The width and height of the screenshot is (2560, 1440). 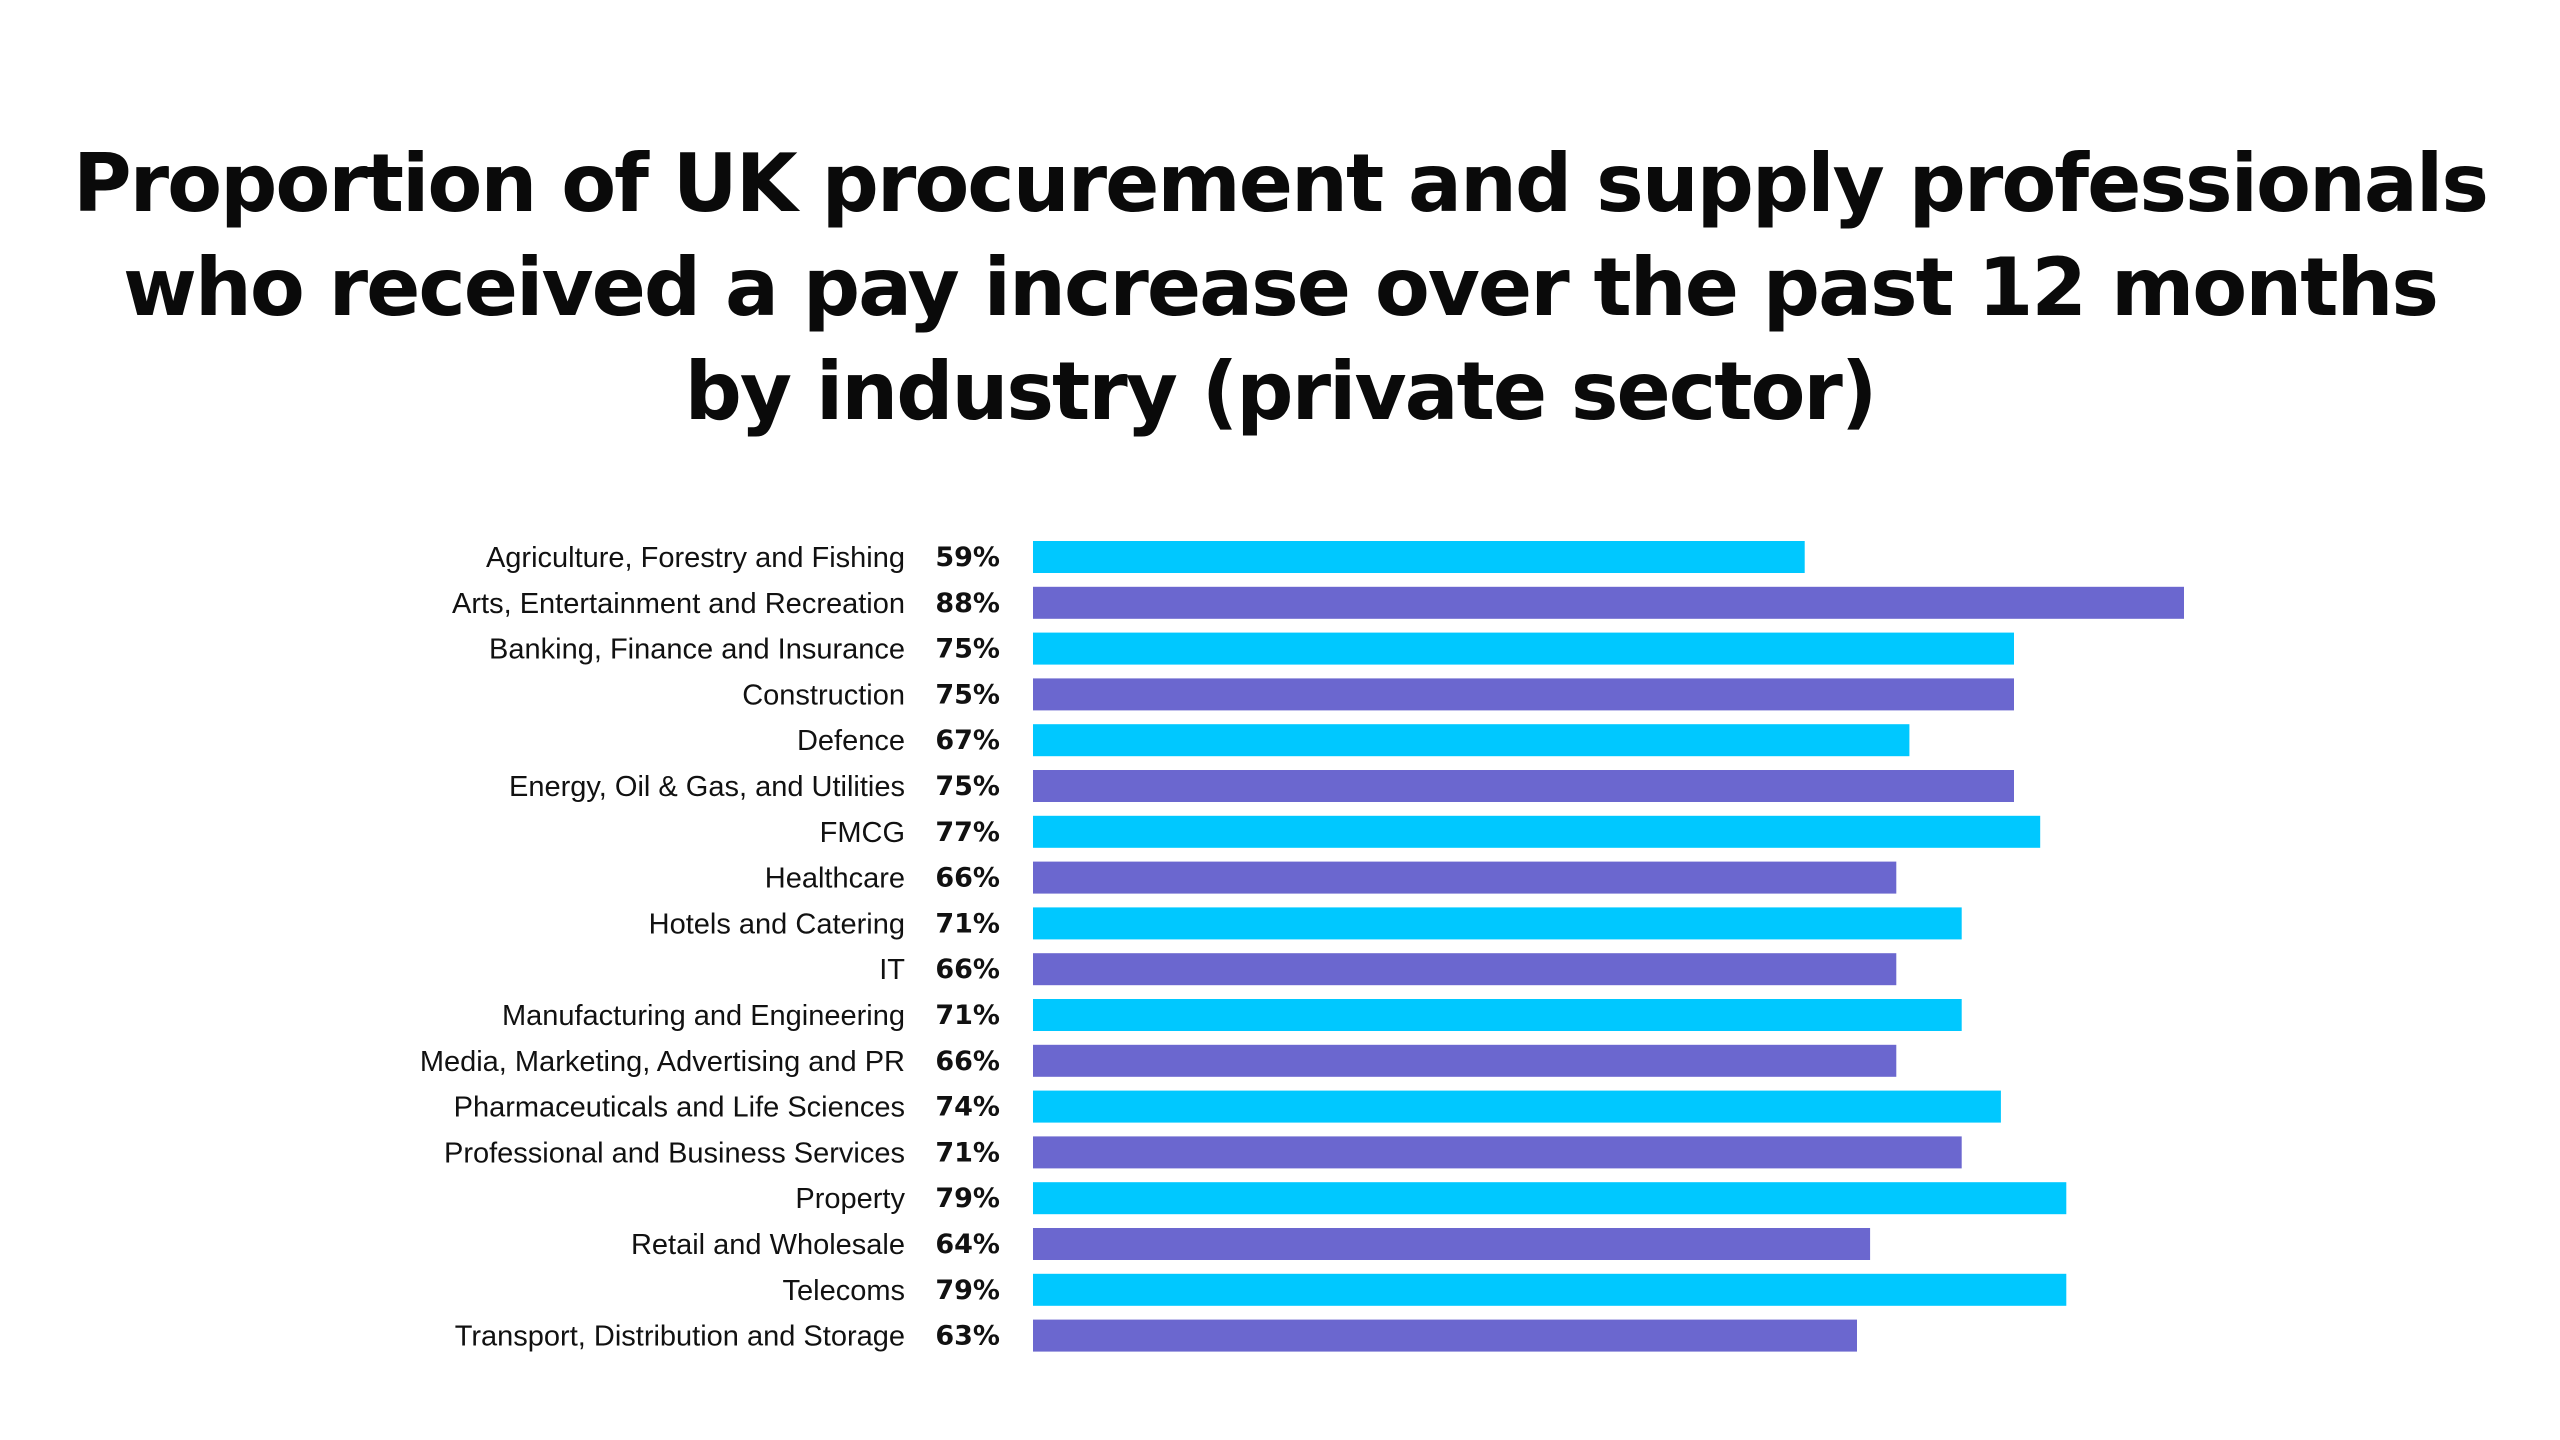 What do you see at coordinates (967, 1107) in the screenshot?
I see `value-label: 74%` at bounding box center [967, 1107].